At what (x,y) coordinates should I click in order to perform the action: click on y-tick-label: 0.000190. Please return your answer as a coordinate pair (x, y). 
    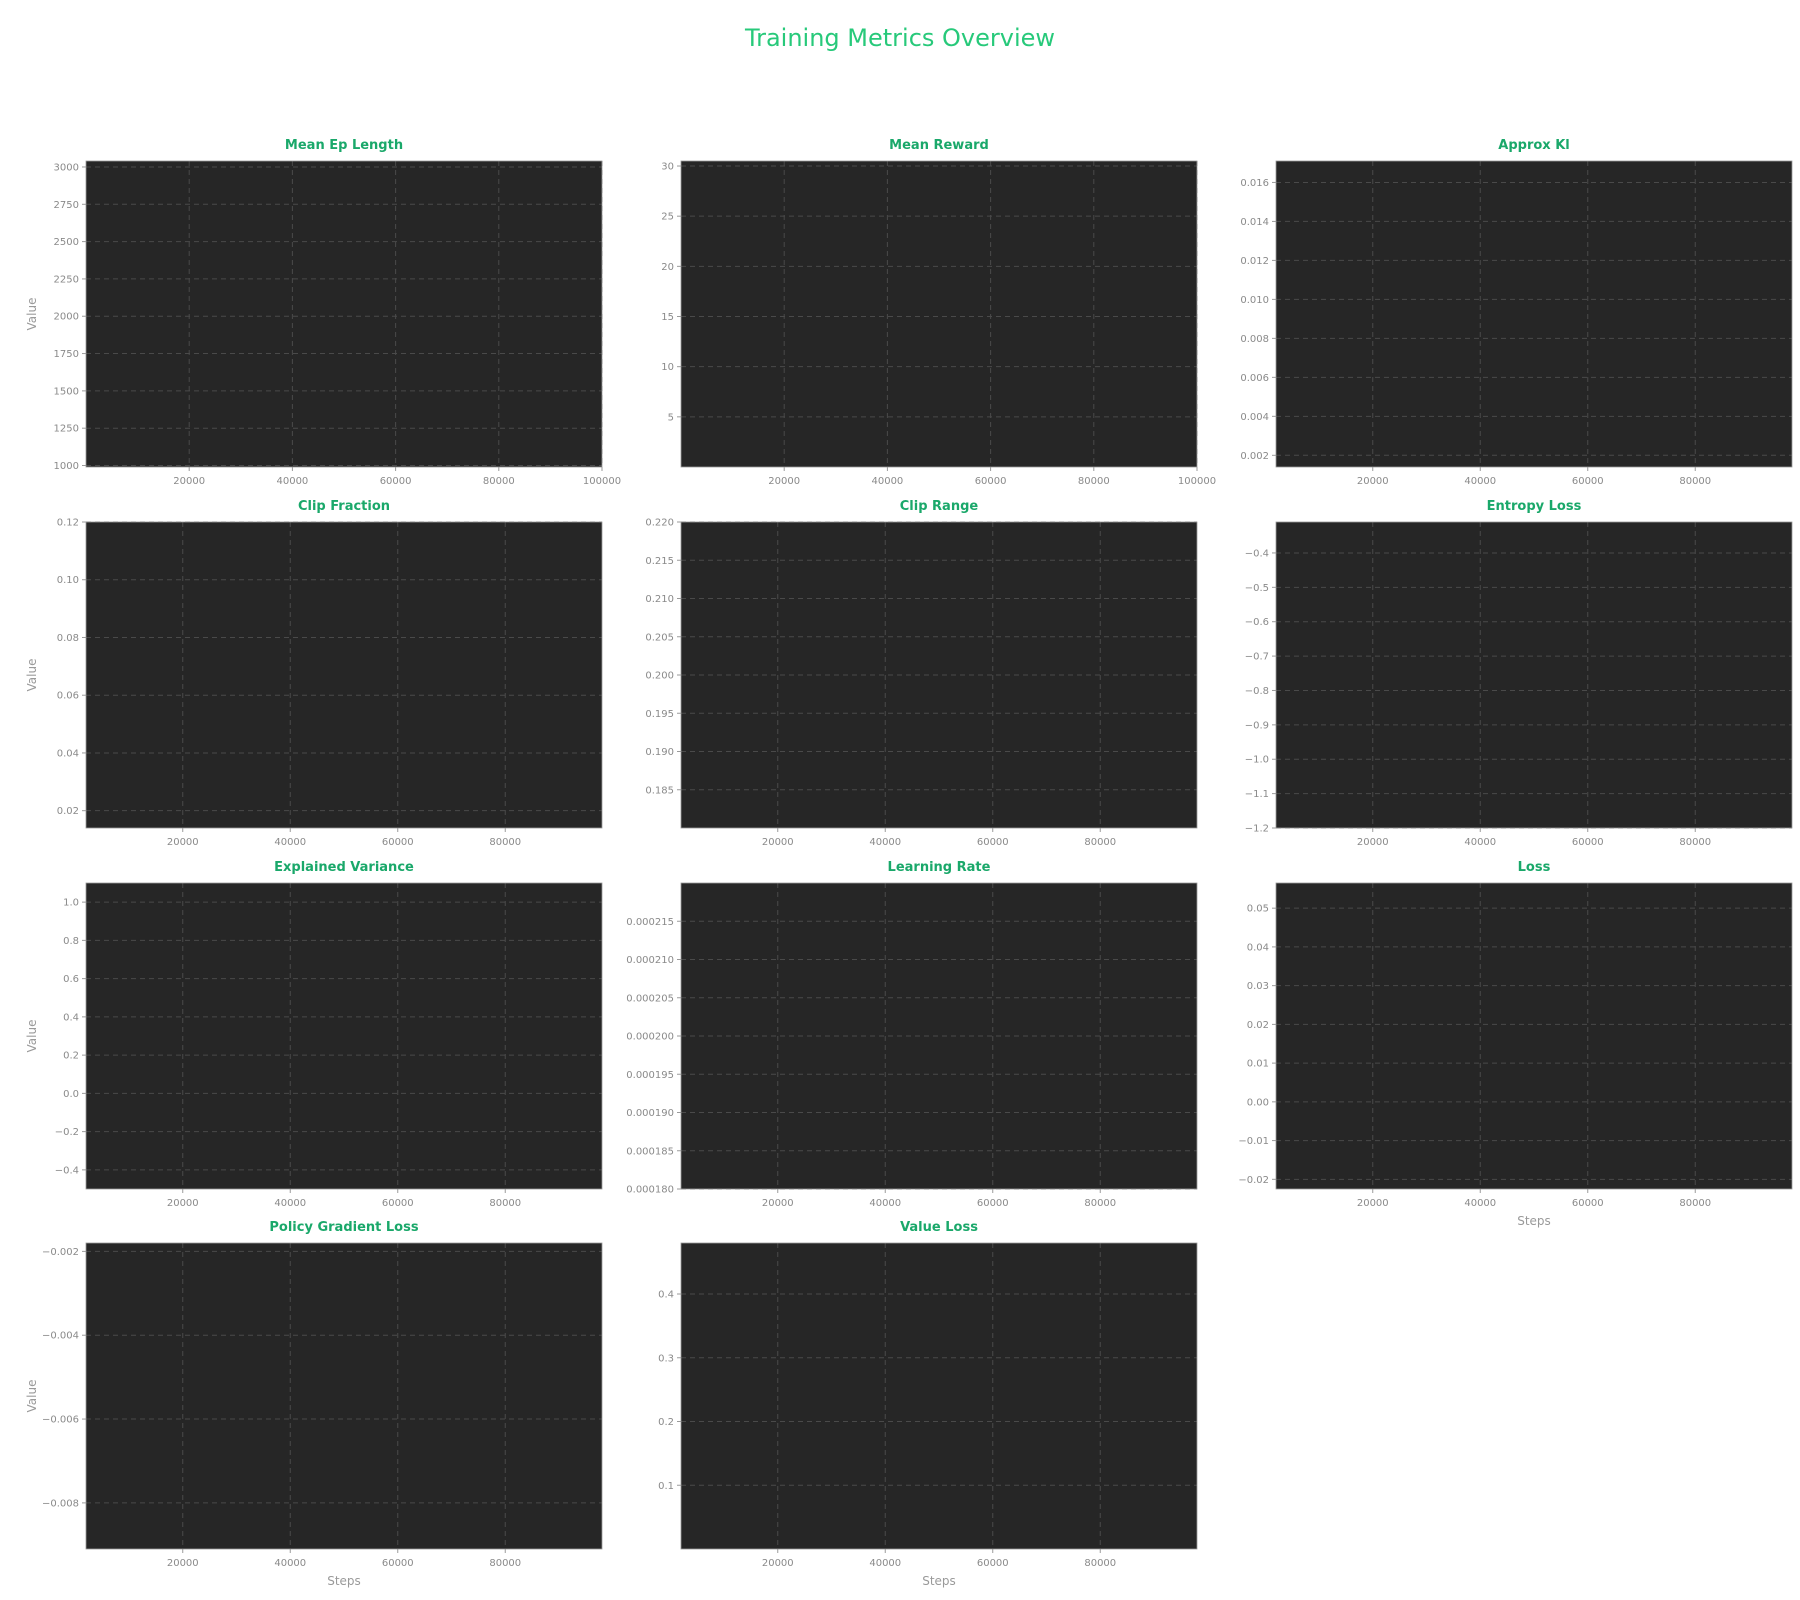
    Looking at the image, I should click on (650, 1113).